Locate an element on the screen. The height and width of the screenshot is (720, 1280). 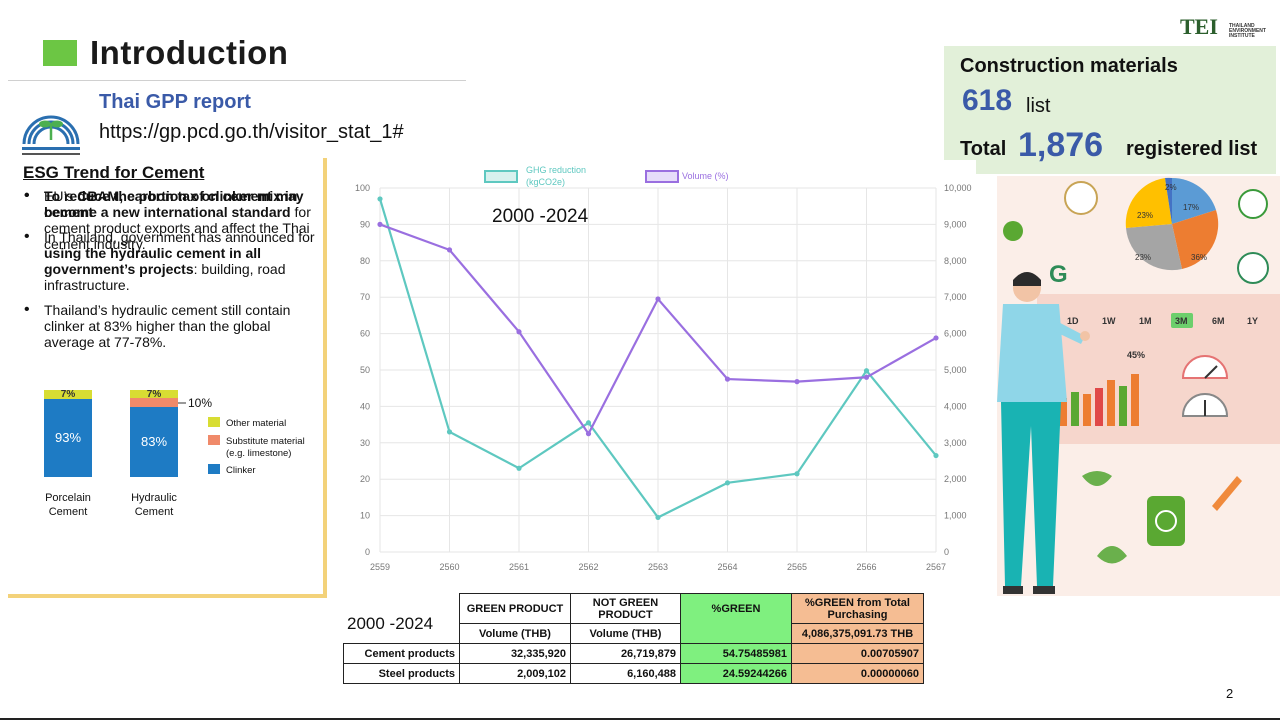
row-green: 2,009,102 is located at coordinates (515, 673).